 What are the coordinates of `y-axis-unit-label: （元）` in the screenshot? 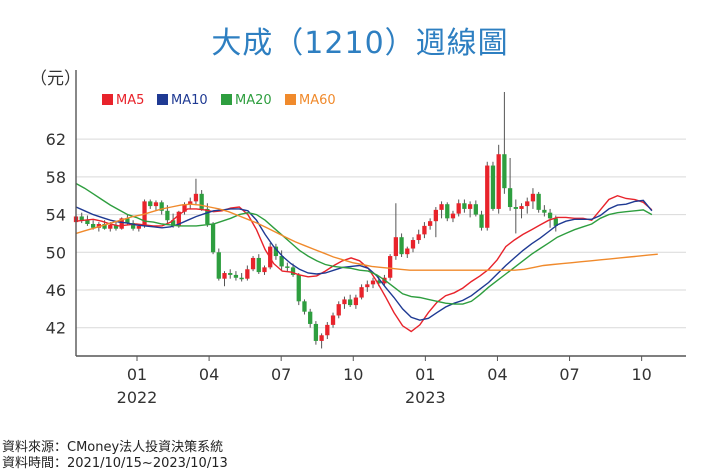 It's located at (55, 79).